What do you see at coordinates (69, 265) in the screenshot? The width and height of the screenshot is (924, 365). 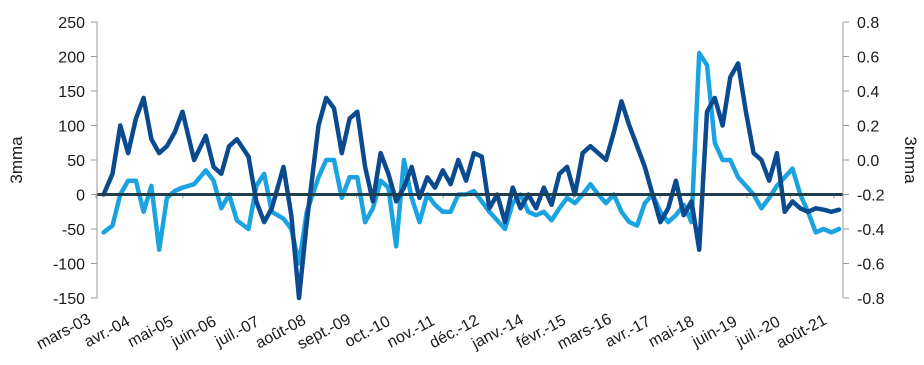 I see `left-tick-label: -100` at bounding box center [69, 265].